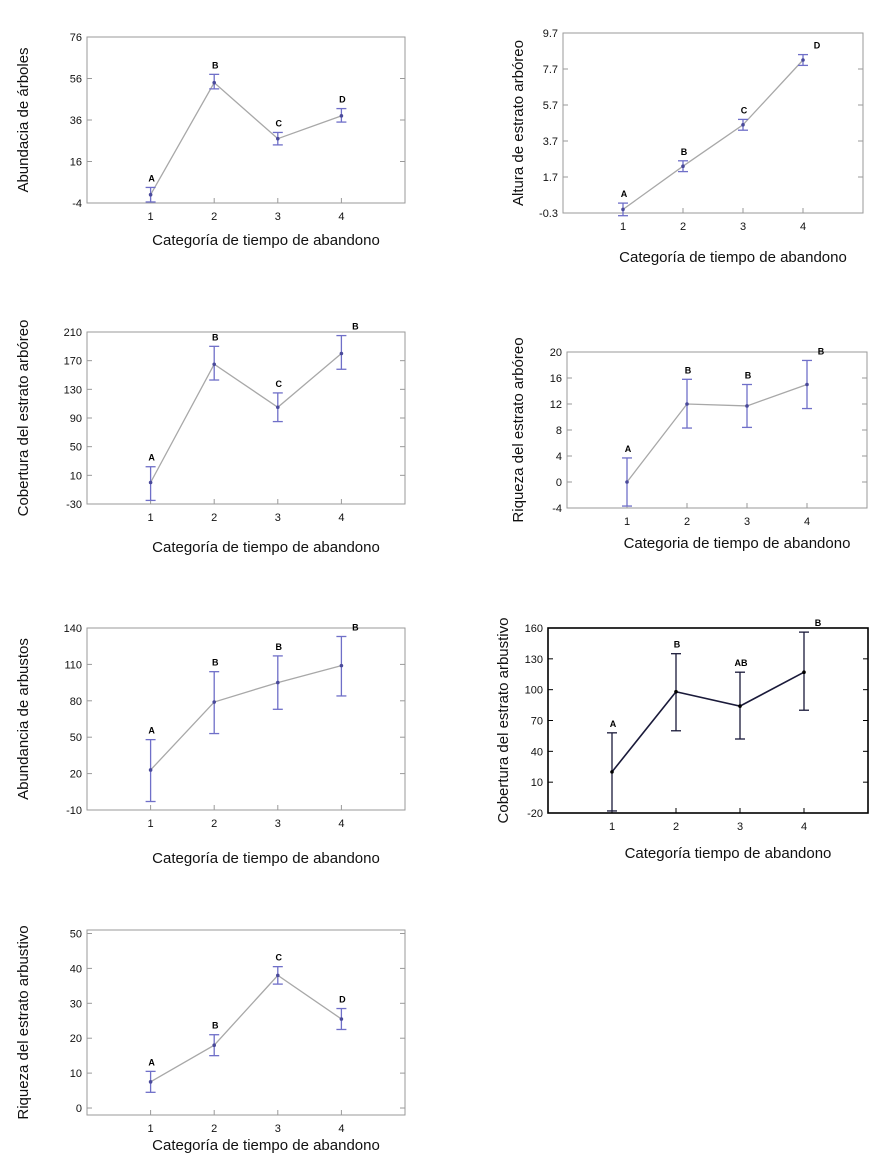  I want to click on chart-7-y-tick-label: 40, so click(76, 969).